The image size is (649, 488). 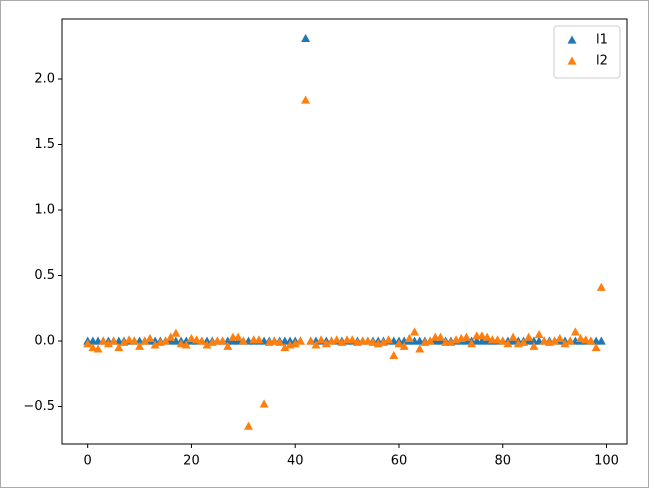 I want to click on x-tick-label: 100, so click(x=606, y=461).